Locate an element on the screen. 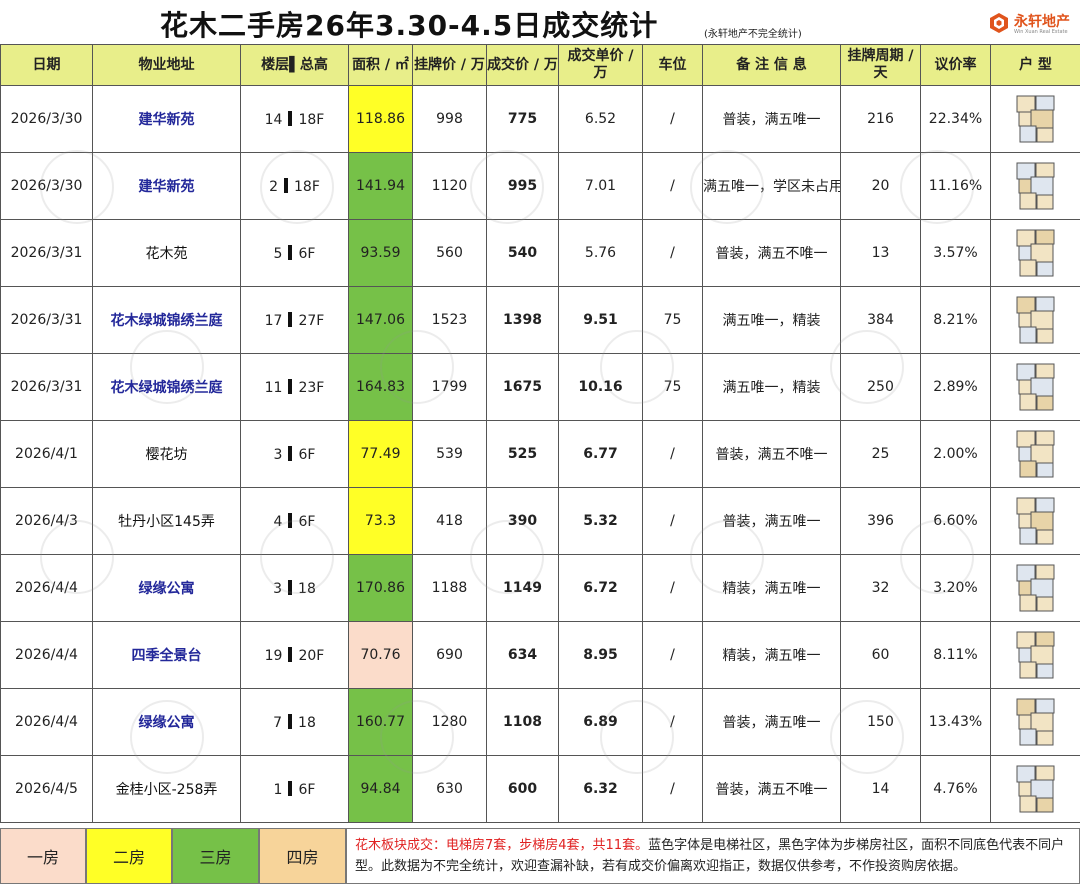  floor-number: 19 is located at coordinates (273, 655).